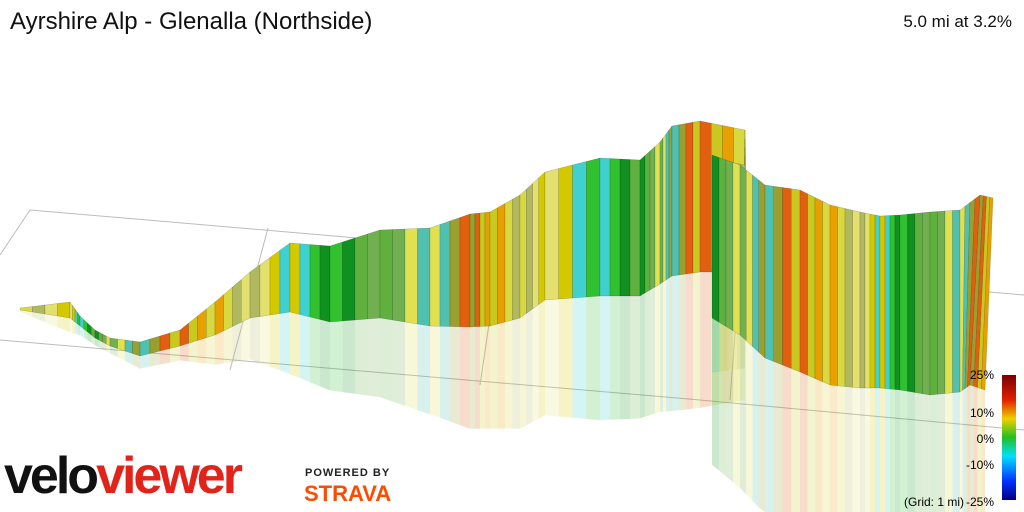  Describe the element at coordinates (169, 476) in the screenshot. I see `logo-viewer: viewer` at that location.